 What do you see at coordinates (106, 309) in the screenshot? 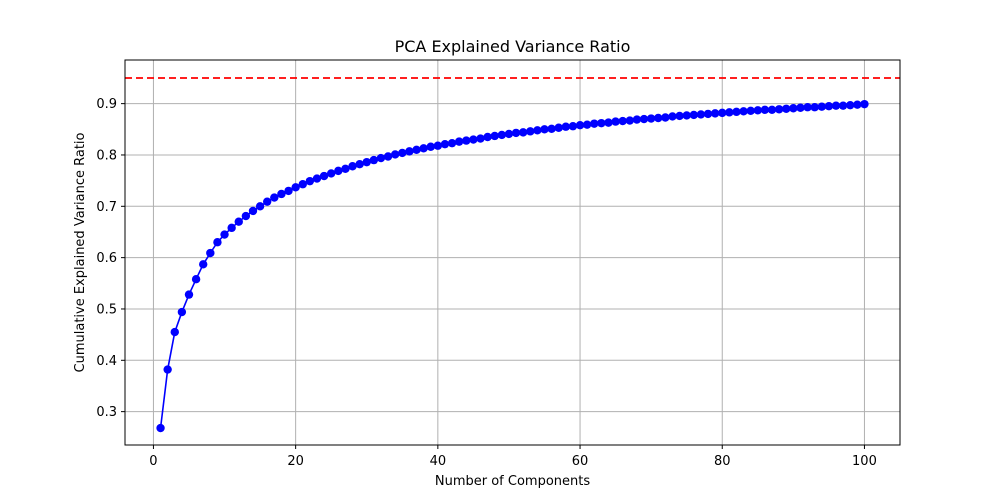
I see `y-tick-label: 0.5` at bounding box center [106, 309].